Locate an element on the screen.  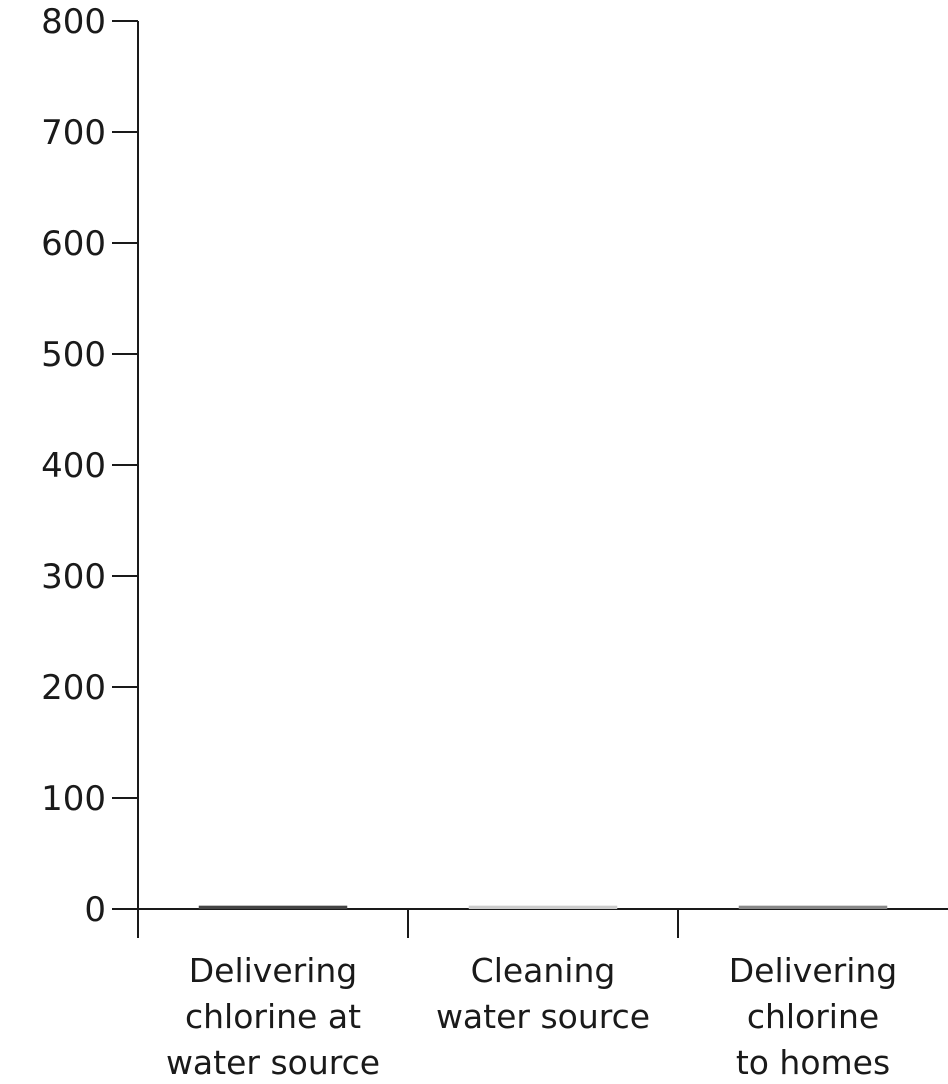
x-axis is located at coordinates (543, 923).